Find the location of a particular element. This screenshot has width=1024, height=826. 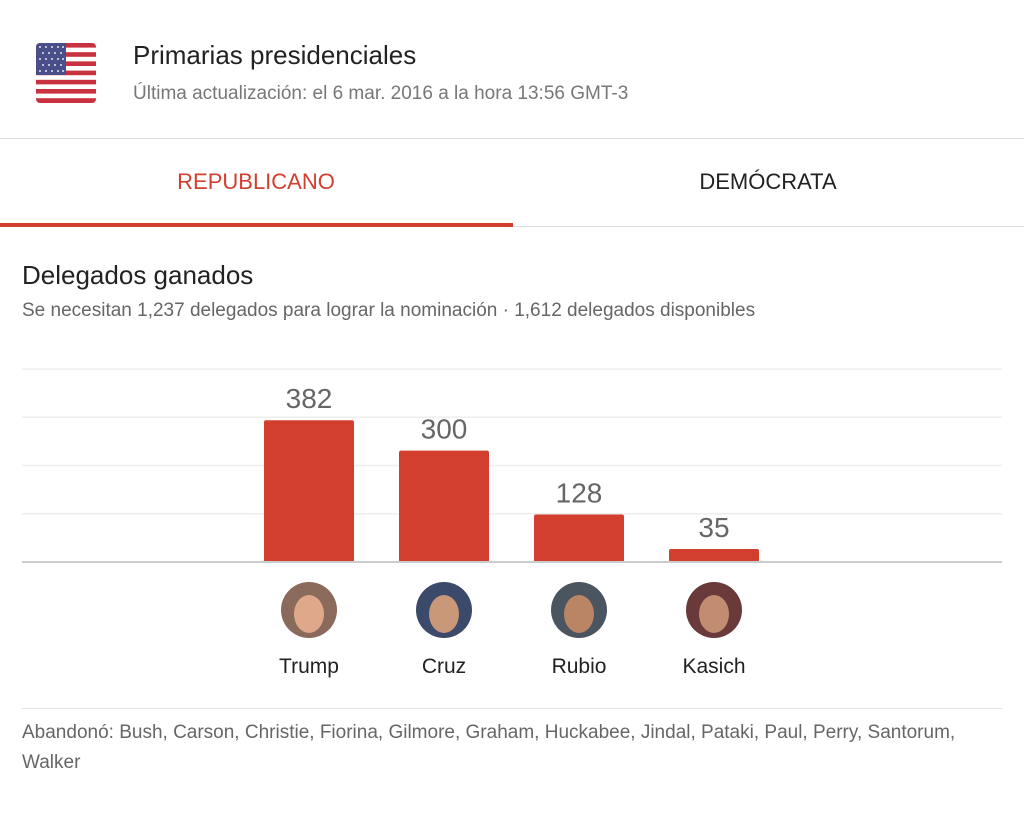

bar-value-label: 35 is located at coordinates (713, 527).